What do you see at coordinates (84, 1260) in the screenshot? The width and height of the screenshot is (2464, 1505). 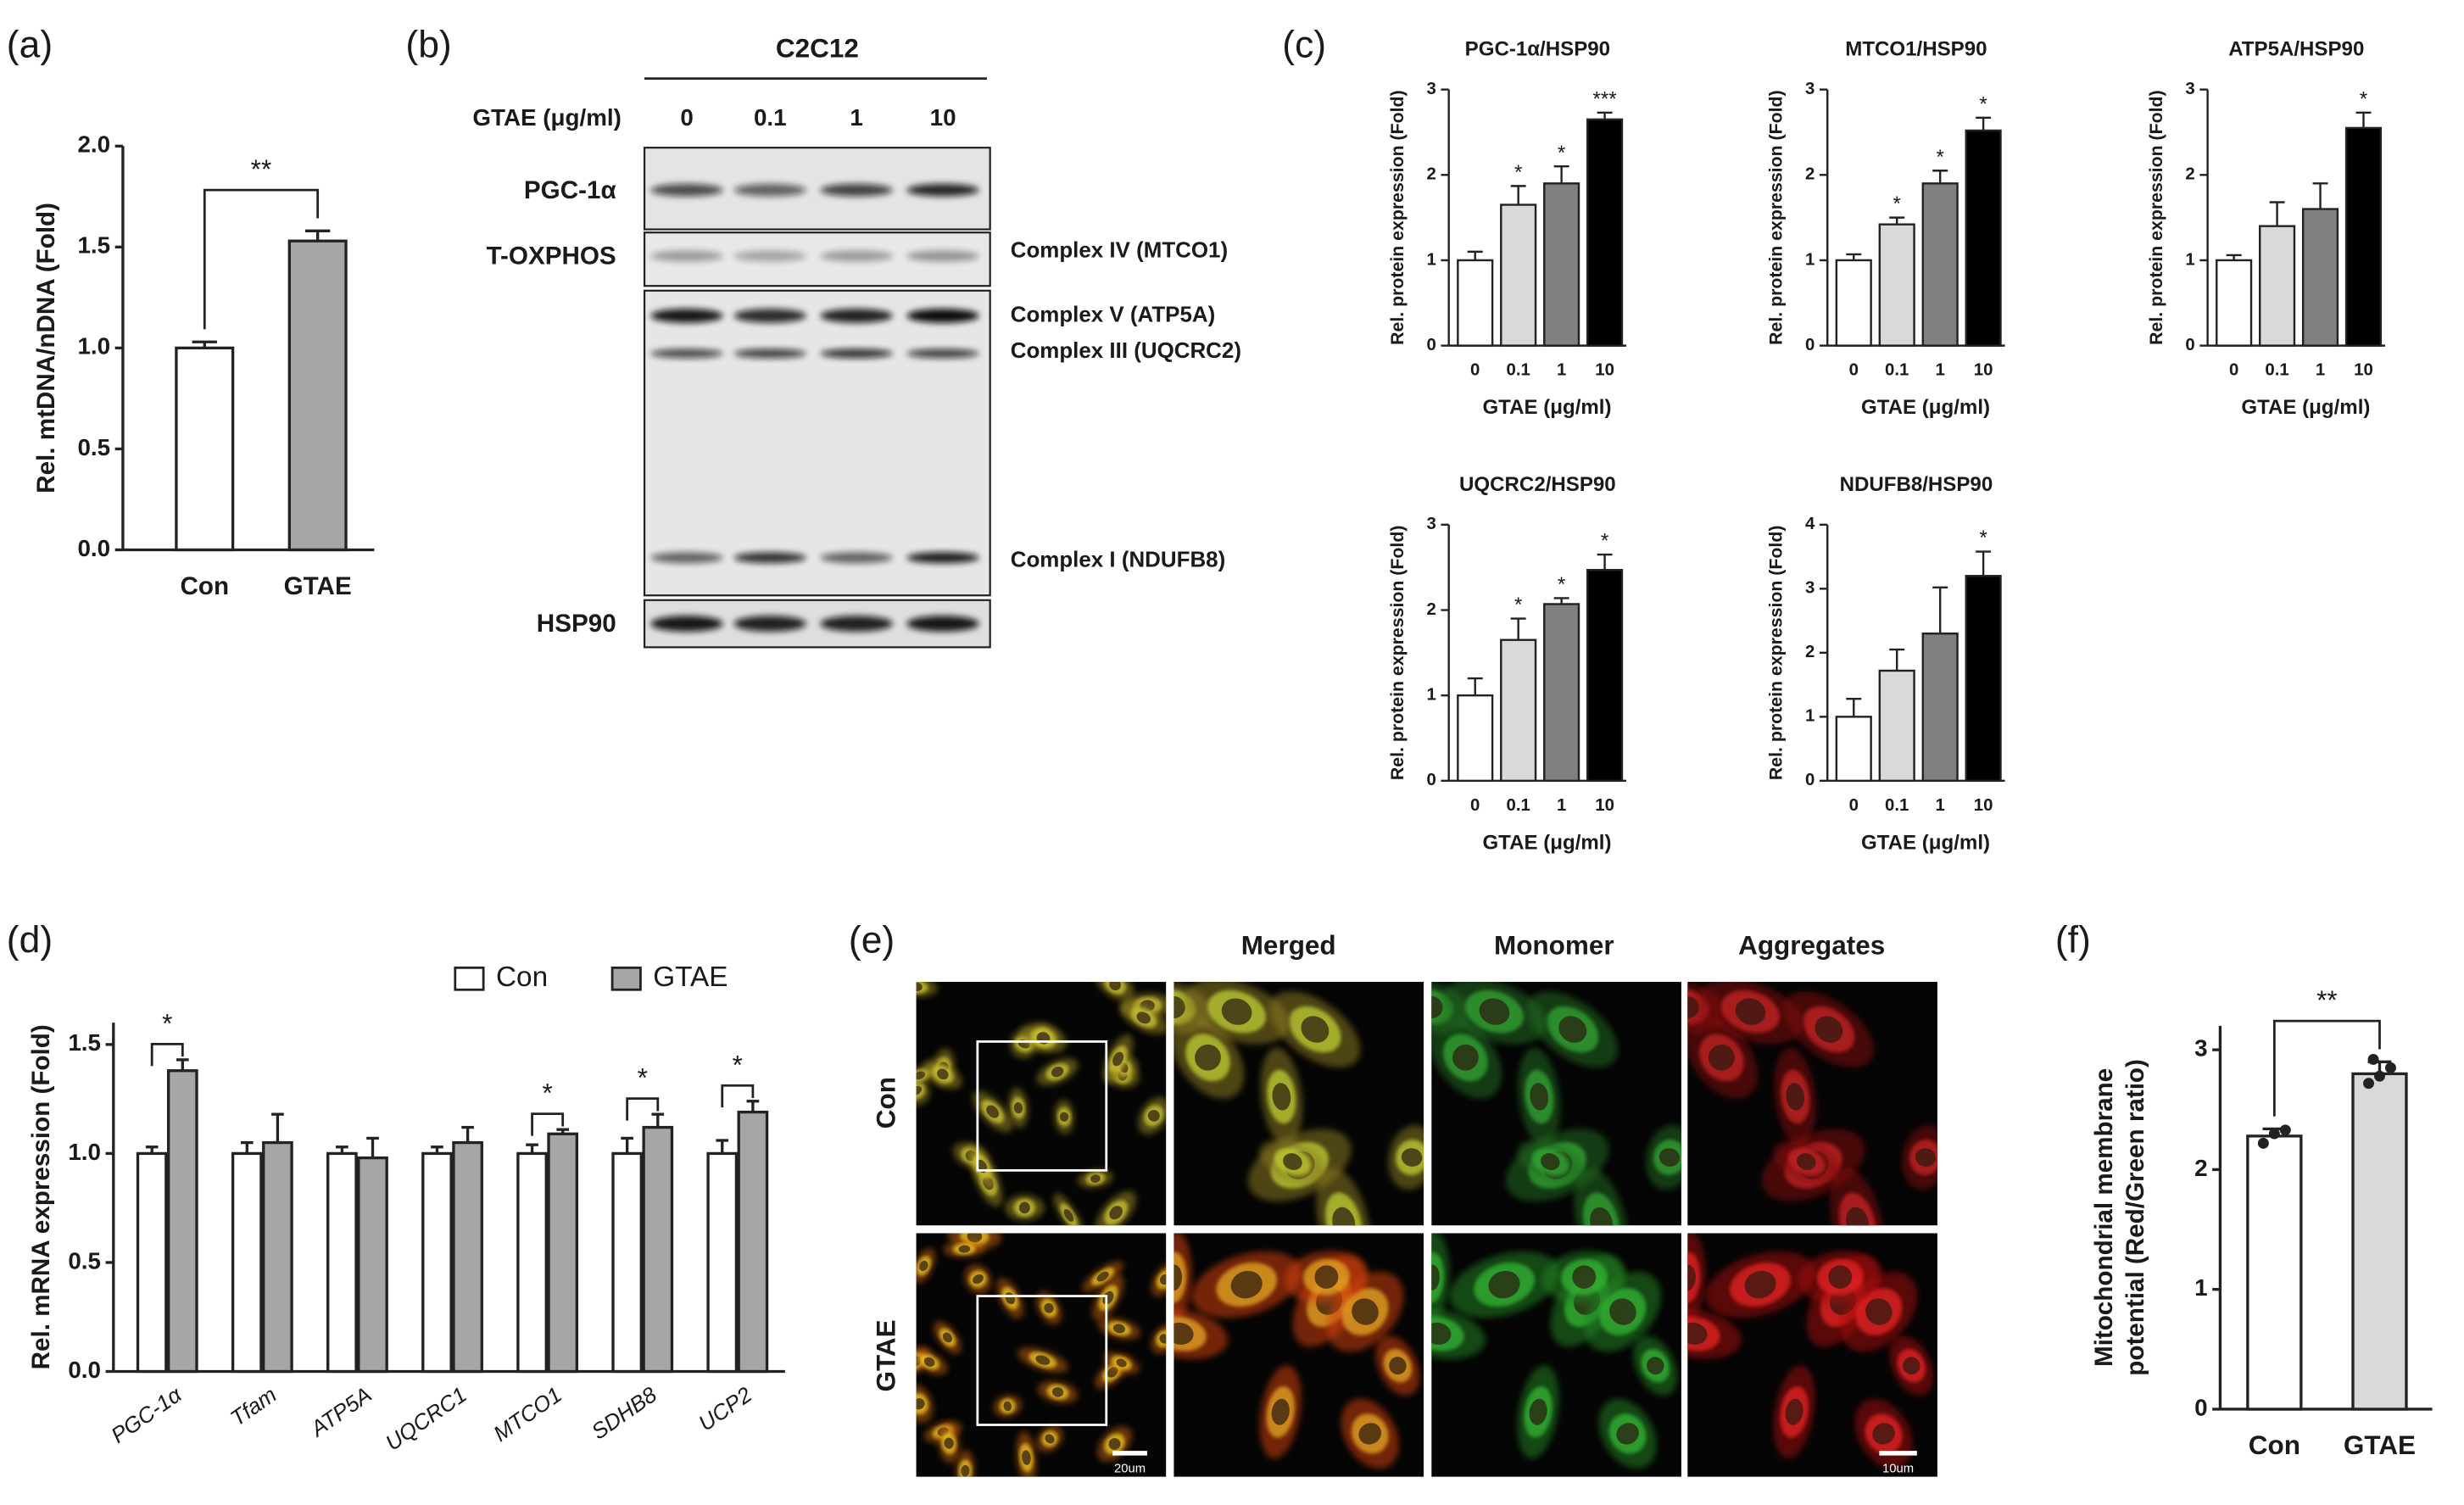 I see `y-tick-label: 0.5` at bounding box center [84, 1260].